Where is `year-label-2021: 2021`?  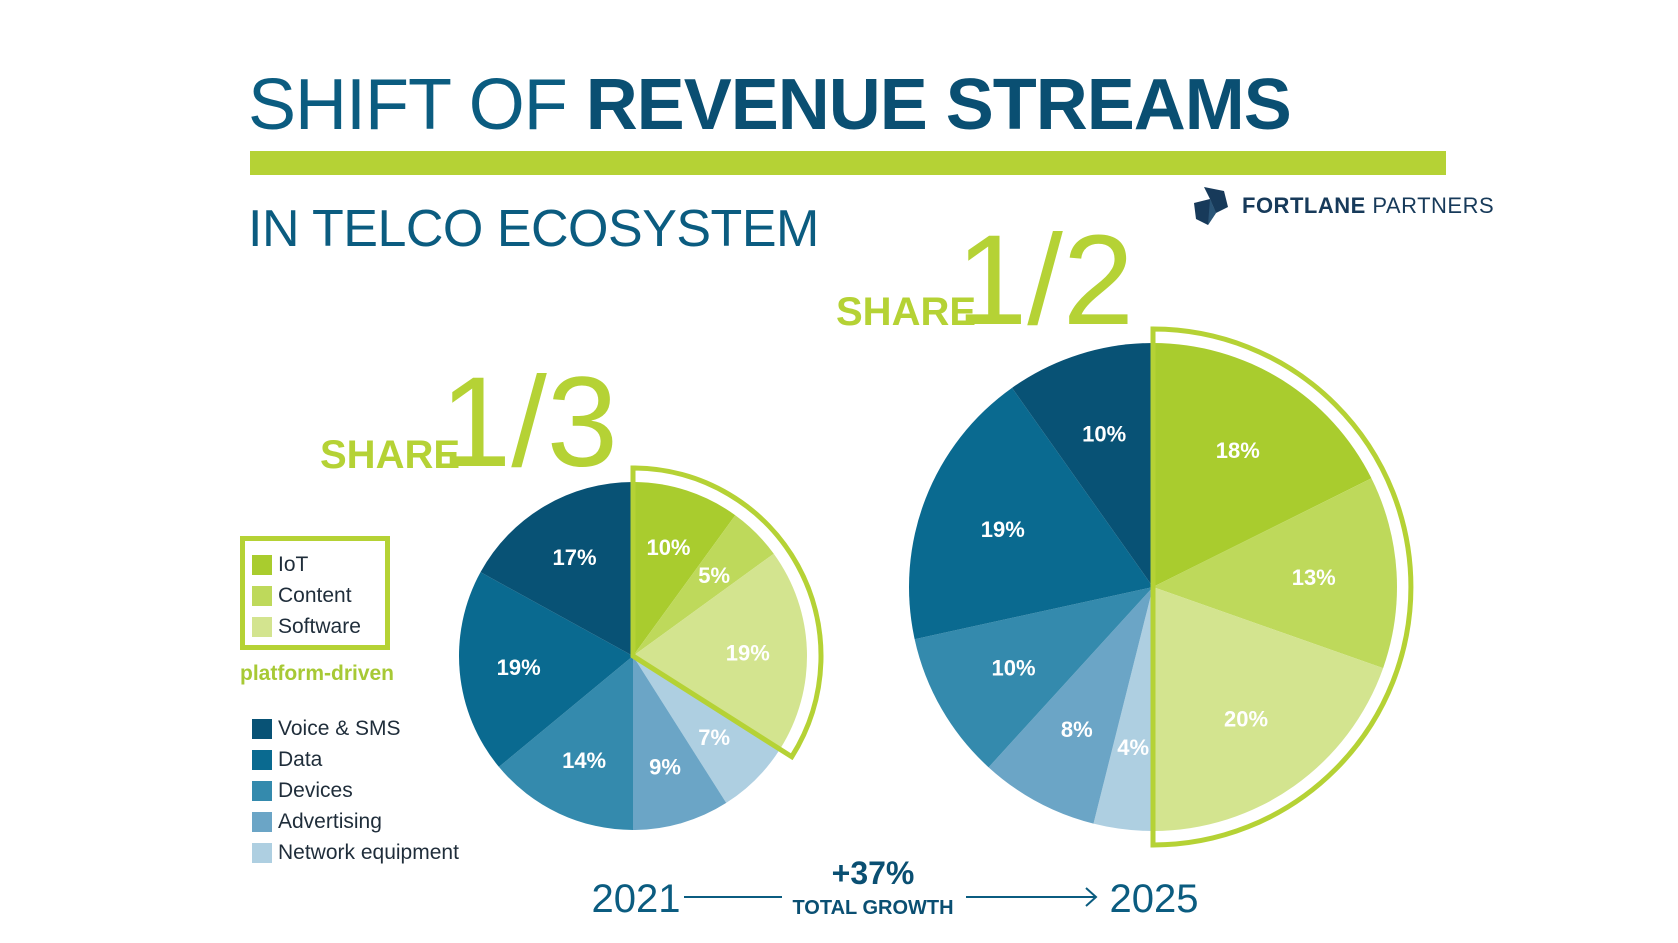
year-label-2021: 2021 is located at coordinates (636, 899).